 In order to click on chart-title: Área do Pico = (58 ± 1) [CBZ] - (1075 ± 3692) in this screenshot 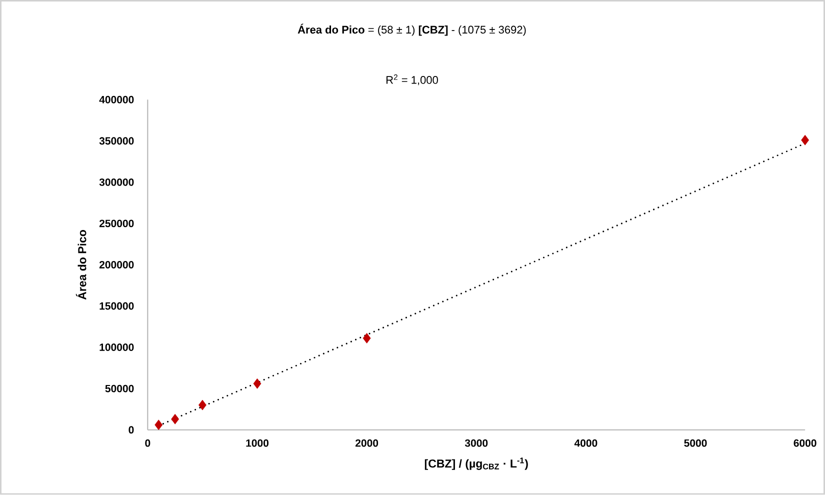, I will do `click(412, 30)`.